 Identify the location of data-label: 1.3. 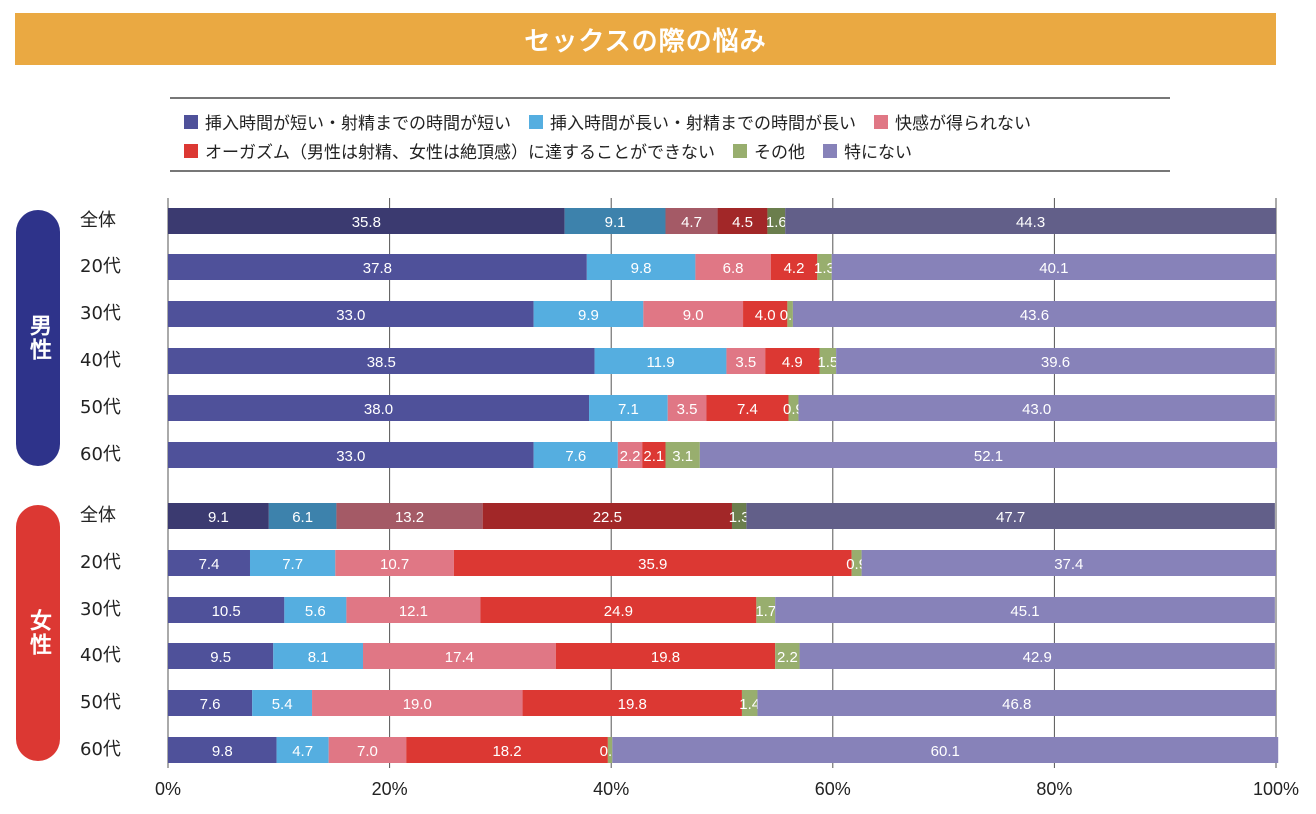
(739, 517).